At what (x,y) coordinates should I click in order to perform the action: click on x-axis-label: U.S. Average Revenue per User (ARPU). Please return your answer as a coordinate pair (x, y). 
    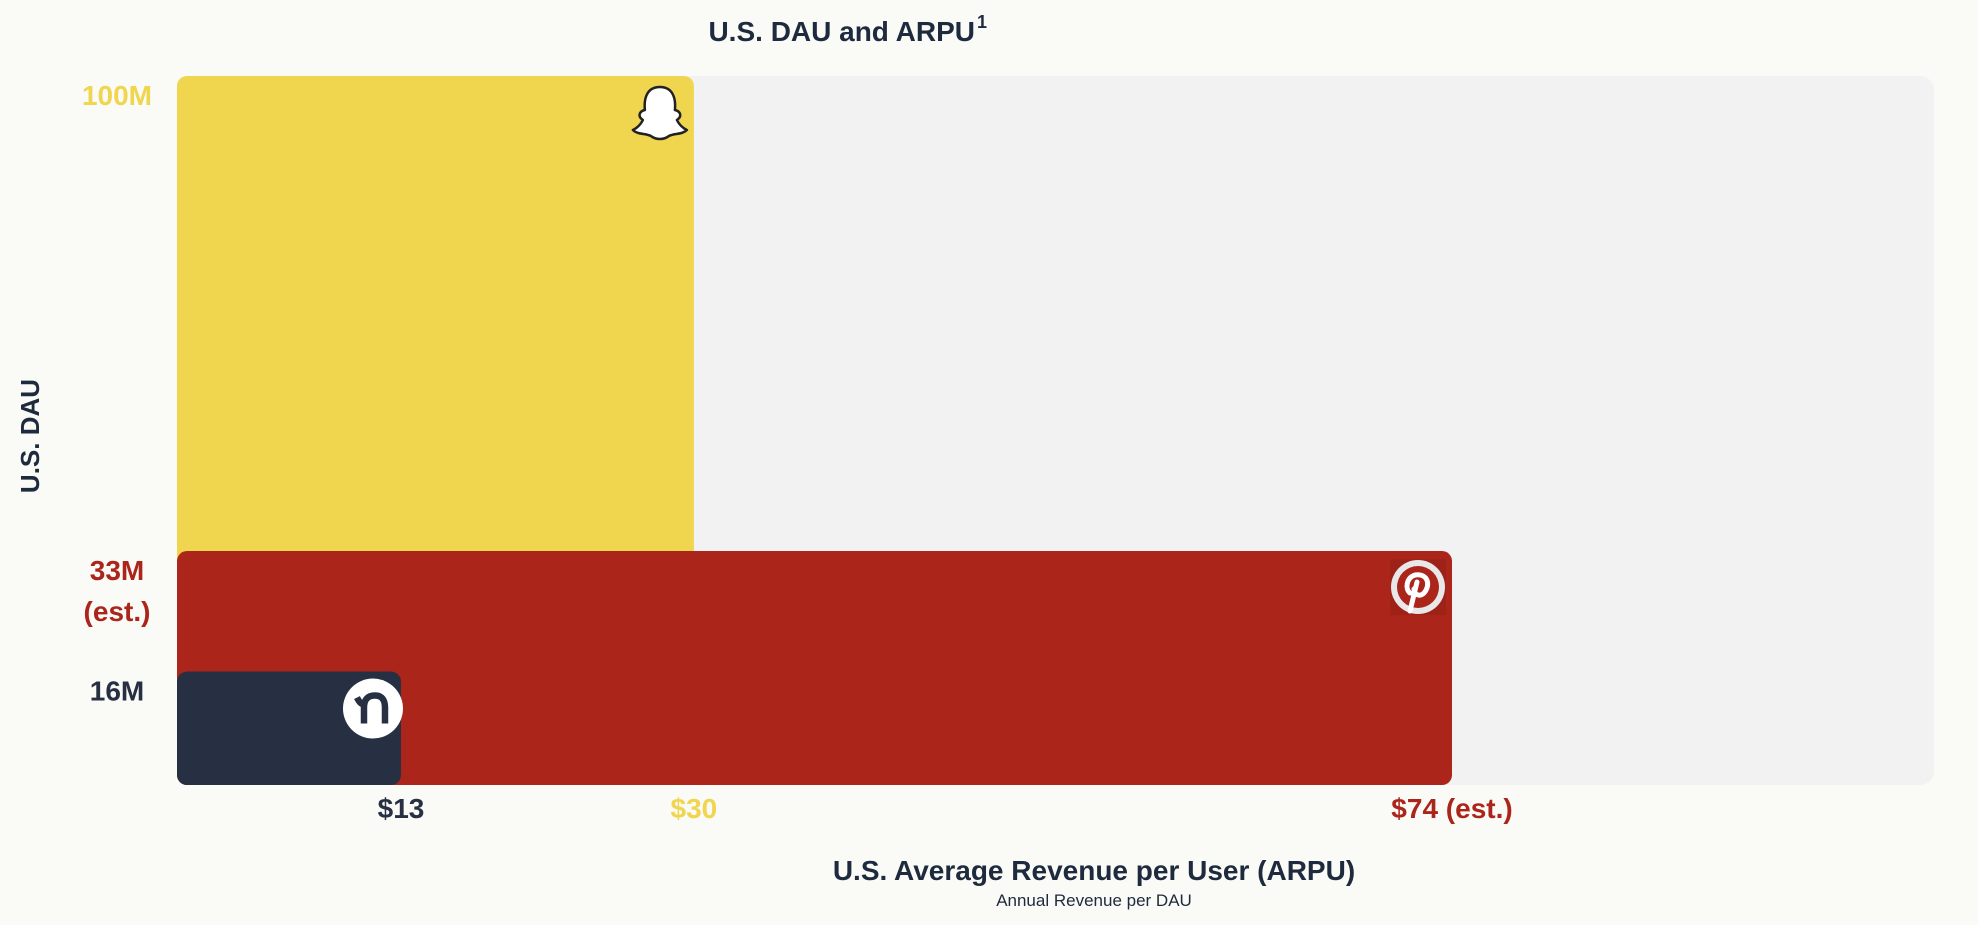
    Looking at the image, I should click on (1094, 870).